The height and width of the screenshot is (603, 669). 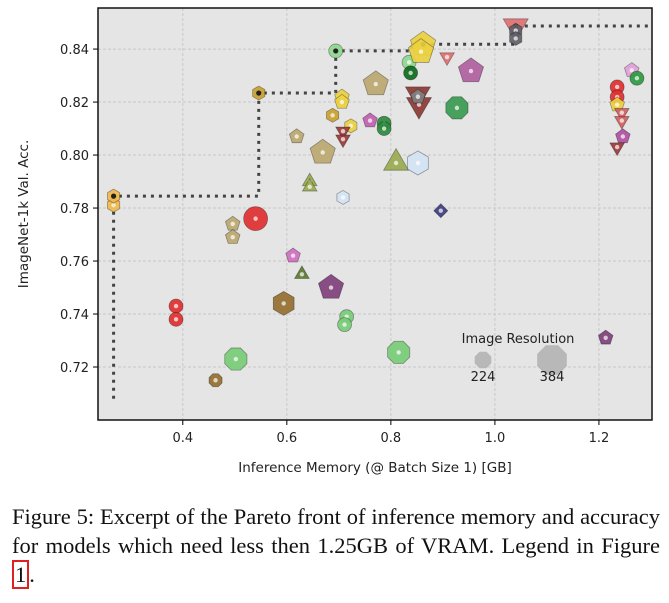 What do you see at coordinates (495, 438) in the screenshot?
I see `x-tick-label: 1.0` at bounding box center [495, 438].